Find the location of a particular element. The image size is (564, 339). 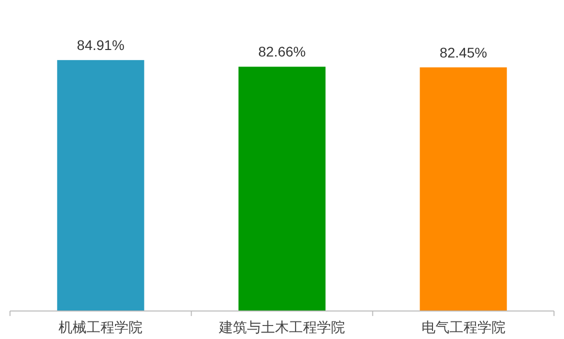

x-tick-label: 建筑与土木工程学院 is located at coordinates (281, 328).